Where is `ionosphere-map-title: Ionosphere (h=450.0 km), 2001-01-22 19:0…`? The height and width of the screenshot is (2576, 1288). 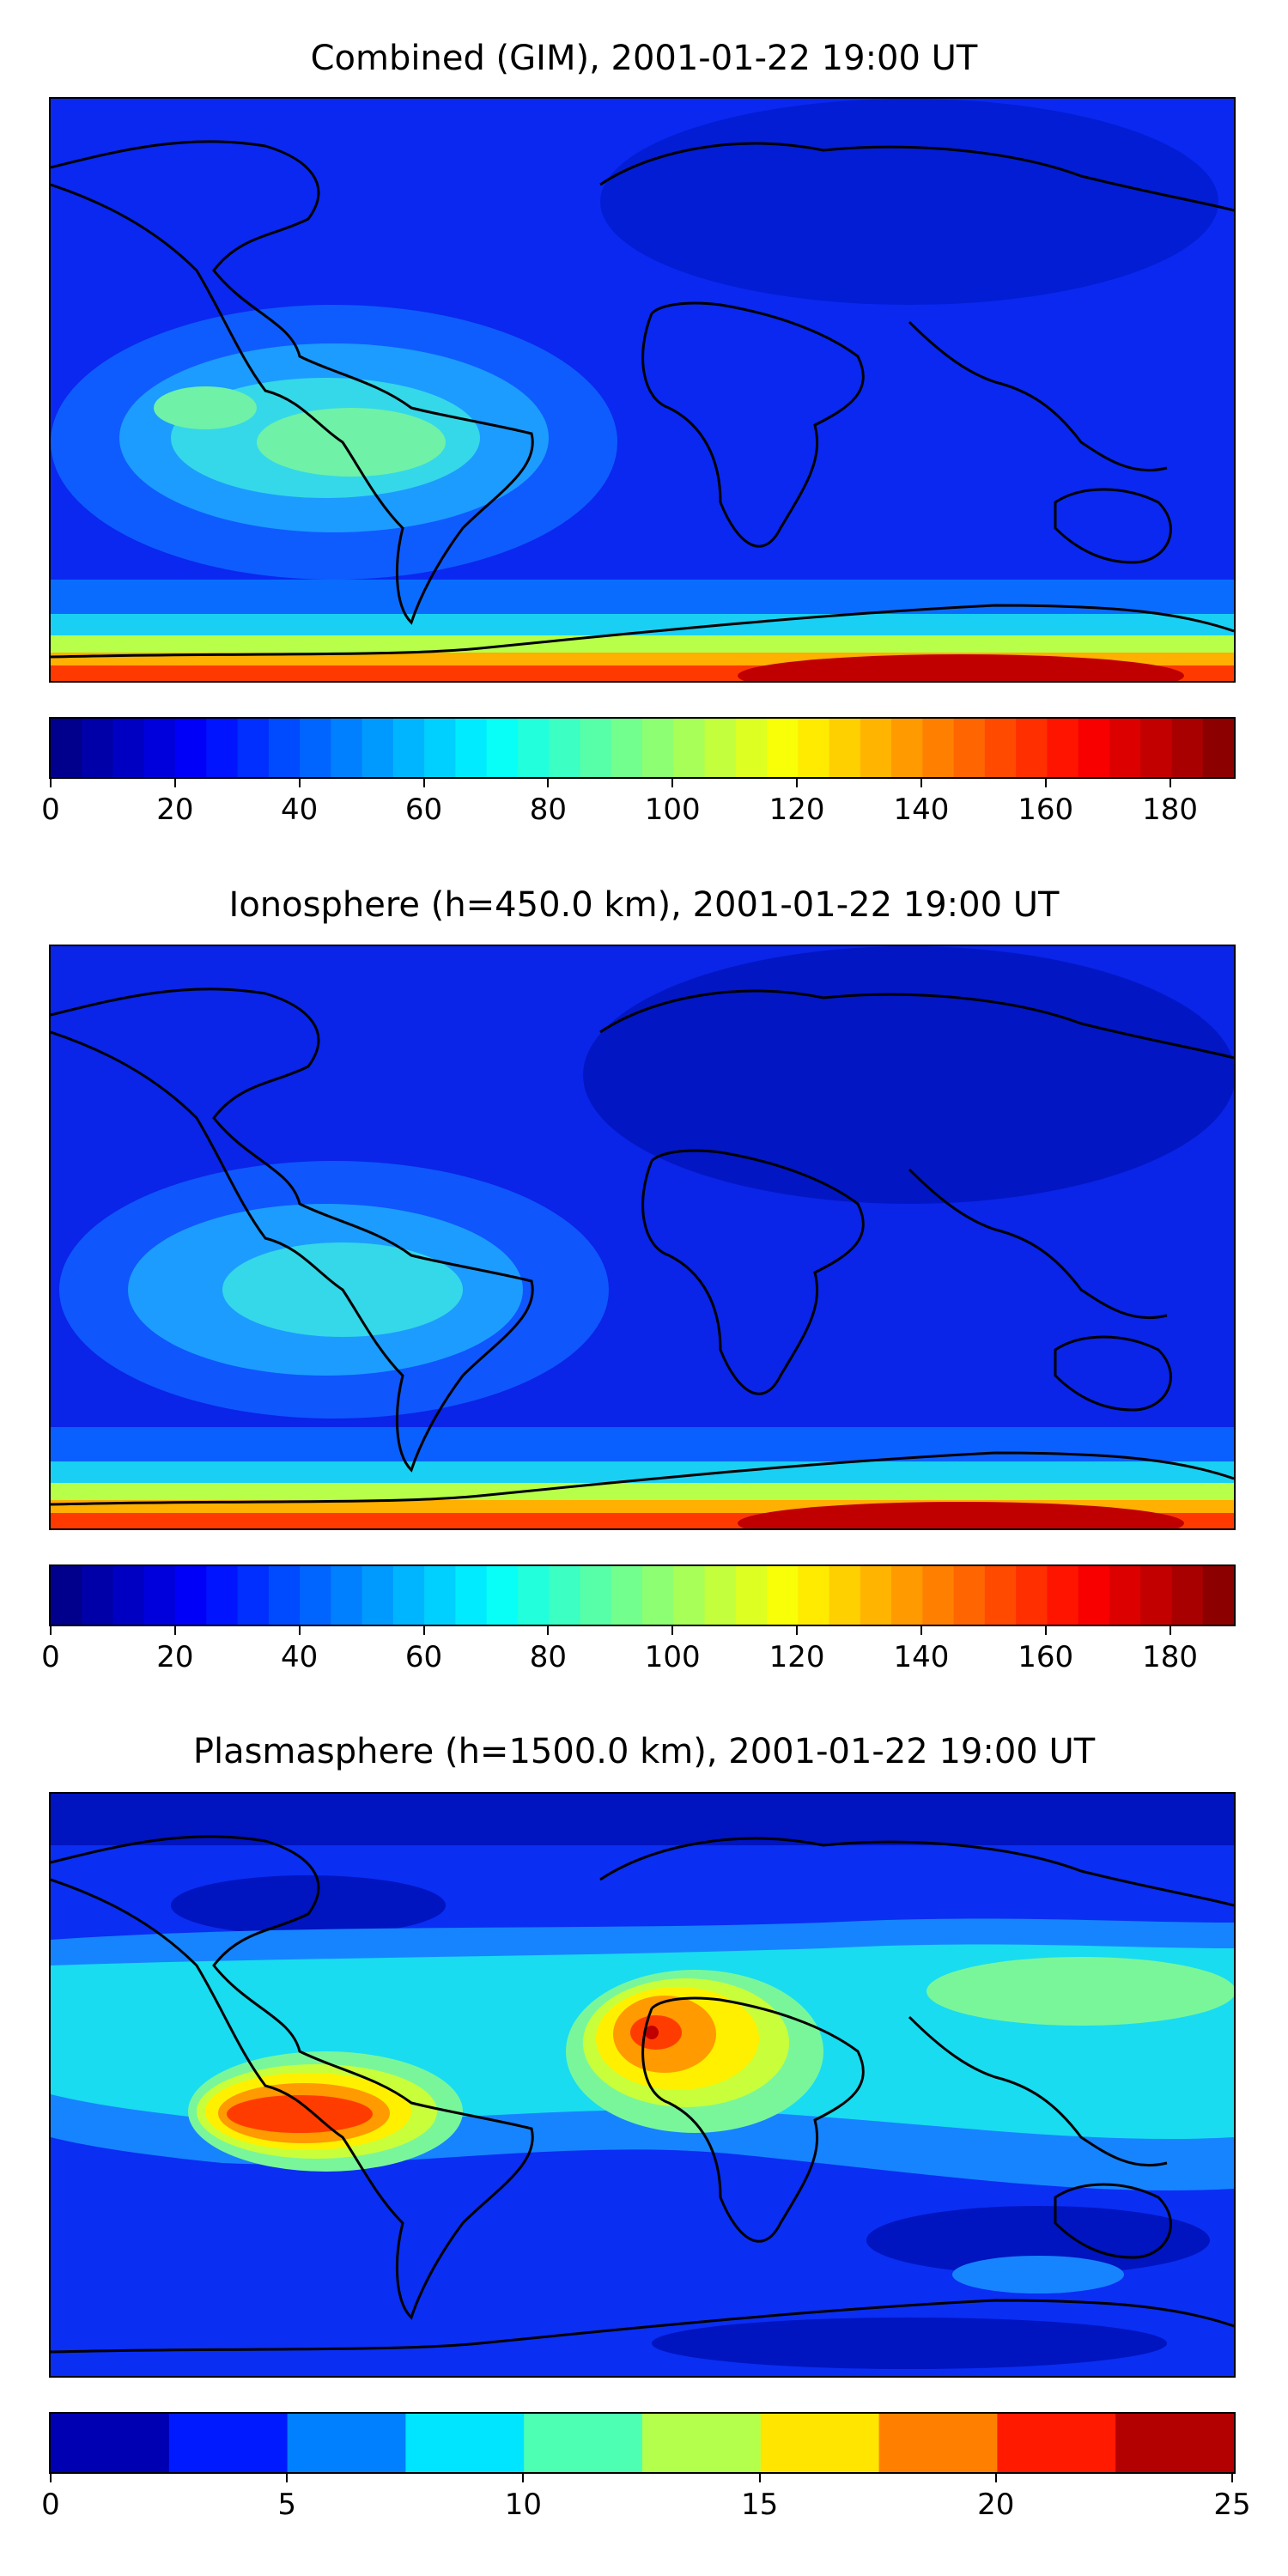 ionosphere-map-title: Ionosphere (h=450.0 km), 2001-01-22 19:0… is located at coordinates (644, 905).